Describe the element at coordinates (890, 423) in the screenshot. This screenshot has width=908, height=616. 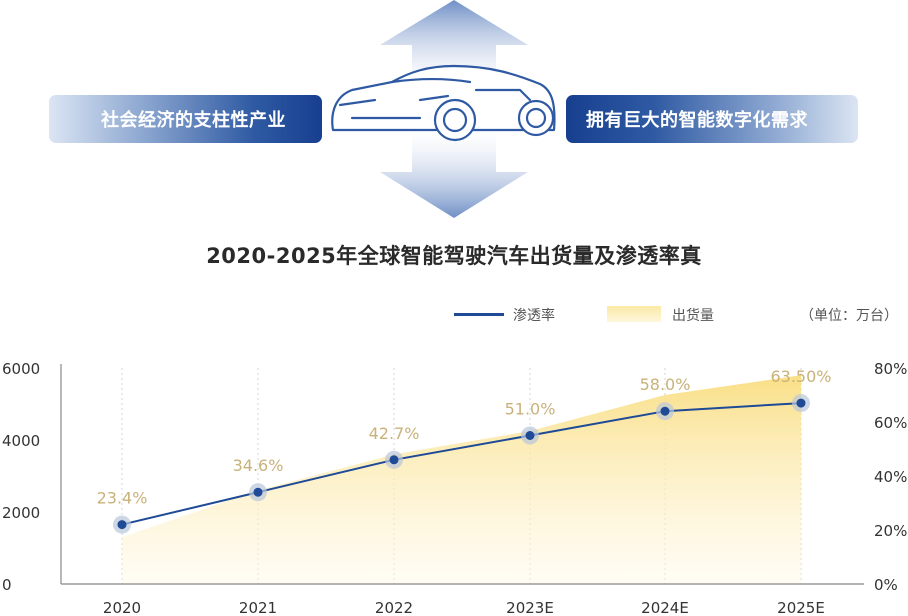
I see `right-tick-60%: 60%` at that location.